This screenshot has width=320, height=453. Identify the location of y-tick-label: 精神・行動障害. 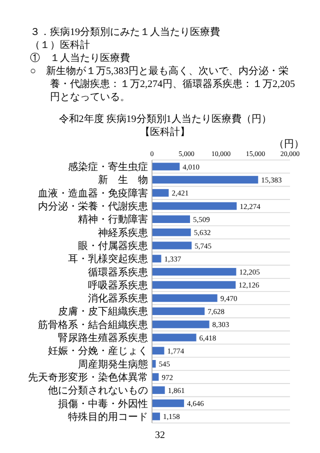
(113, 220).